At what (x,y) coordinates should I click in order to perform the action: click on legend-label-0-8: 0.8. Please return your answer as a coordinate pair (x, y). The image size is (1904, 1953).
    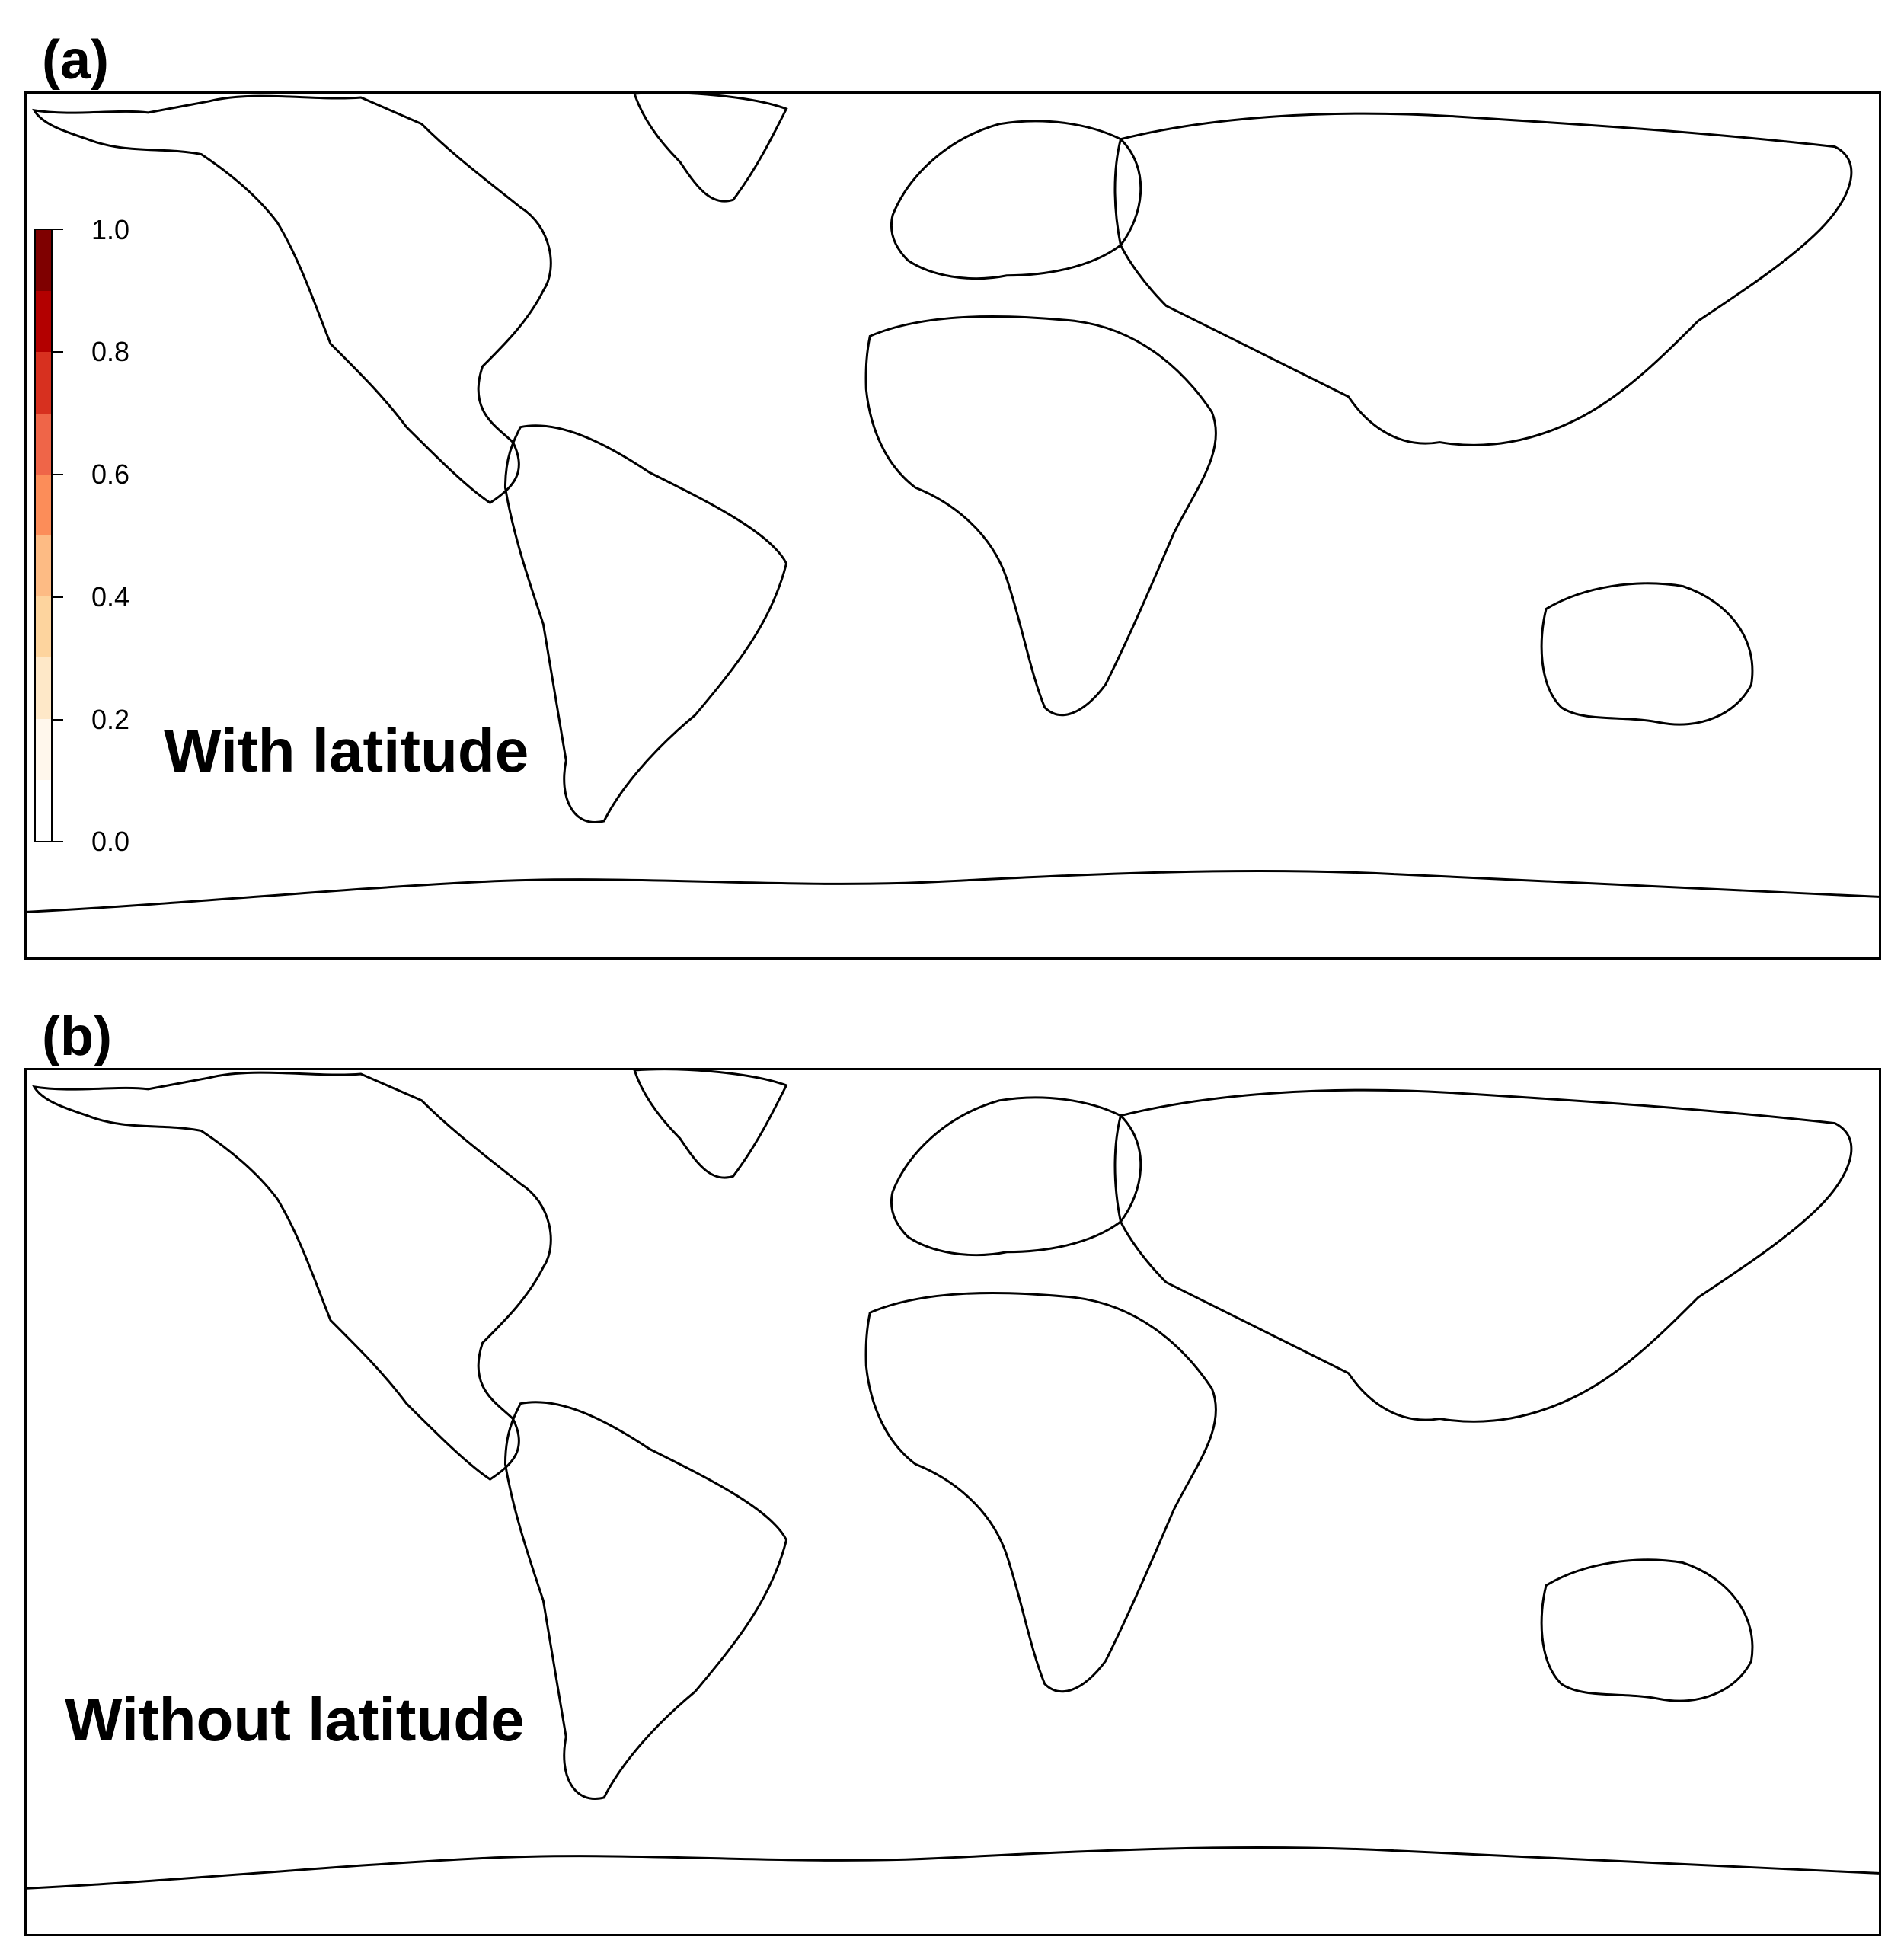
    Looking at the image, I should click on (111, 351).